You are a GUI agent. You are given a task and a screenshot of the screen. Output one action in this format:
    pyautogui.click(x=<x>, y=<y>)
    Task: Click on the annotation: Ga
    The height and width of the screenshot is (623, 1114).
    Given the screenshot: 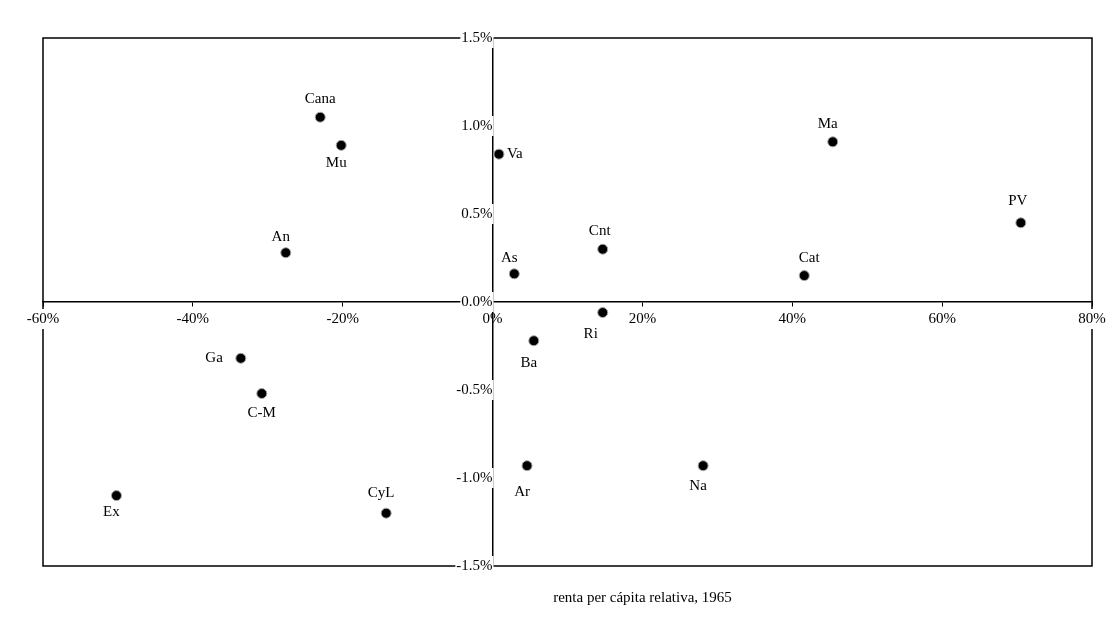 What is the action you would take?
    pyautogui.click(x=214, y=357)
    